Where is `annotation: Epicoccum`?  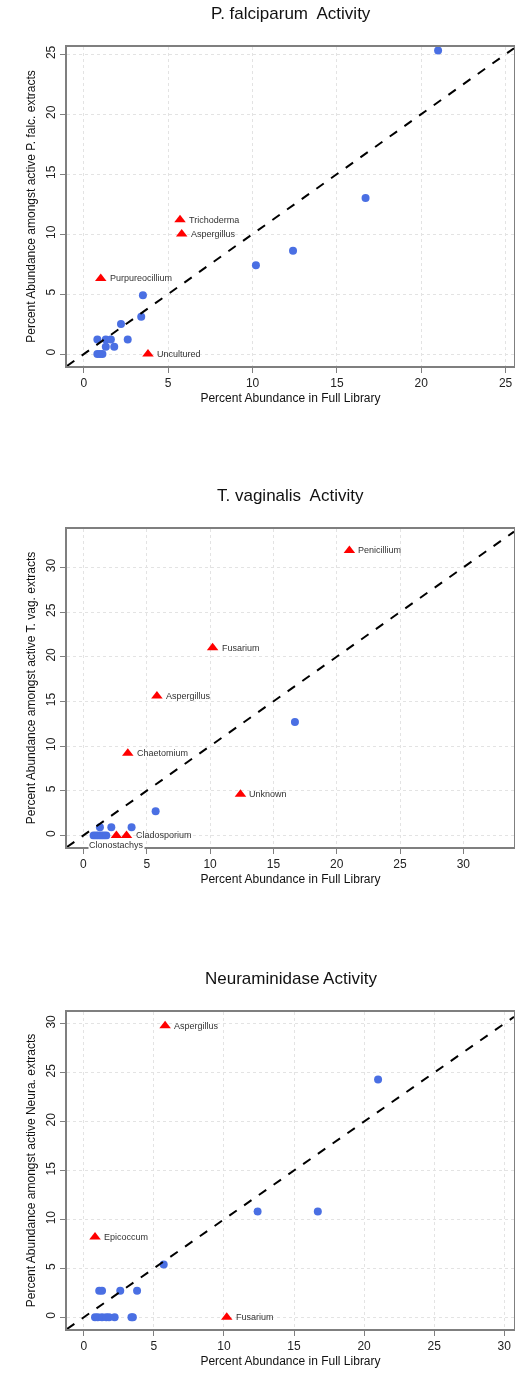 annotation: Epicoccum is located at coordinates (126, 1237).